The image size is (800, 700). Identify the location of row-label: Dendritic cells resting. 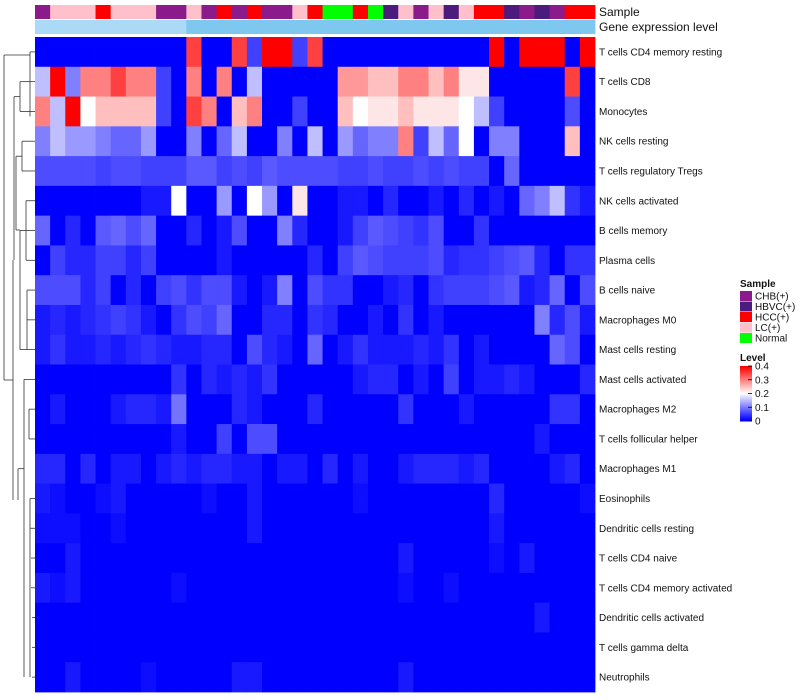
(646, 529).